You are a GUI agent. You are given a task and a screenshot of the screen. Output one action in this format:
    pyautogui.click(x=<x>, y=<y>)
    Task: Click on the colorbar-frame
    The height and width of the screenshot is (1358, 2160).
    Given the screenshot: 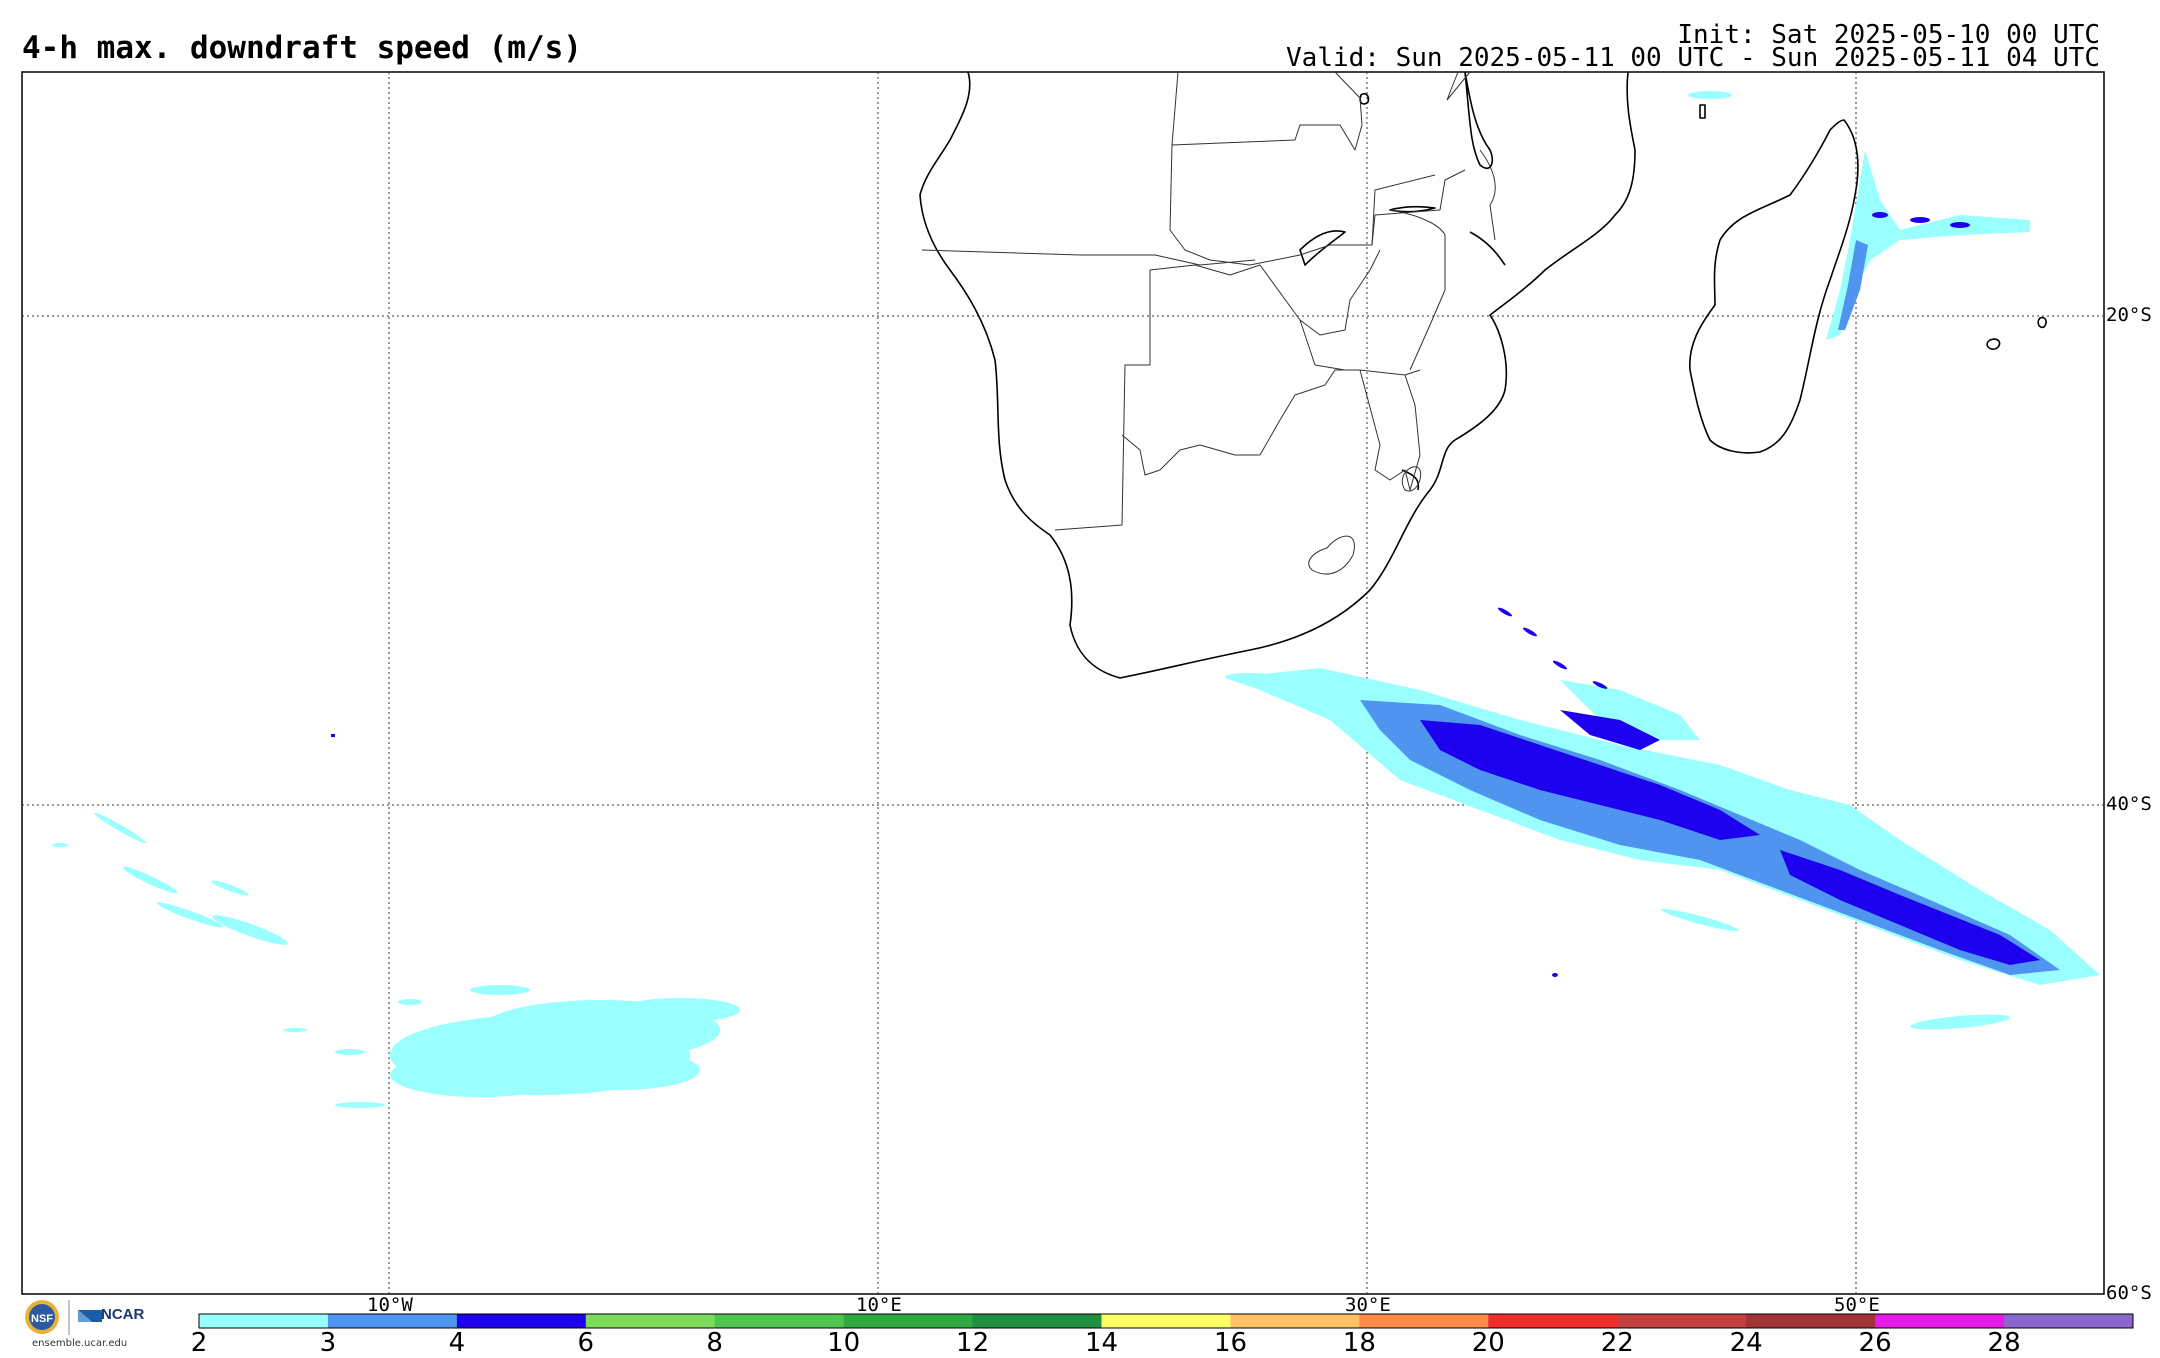 What is the action you would take?
    pyautogui.click(x=1166, y=1321)
    